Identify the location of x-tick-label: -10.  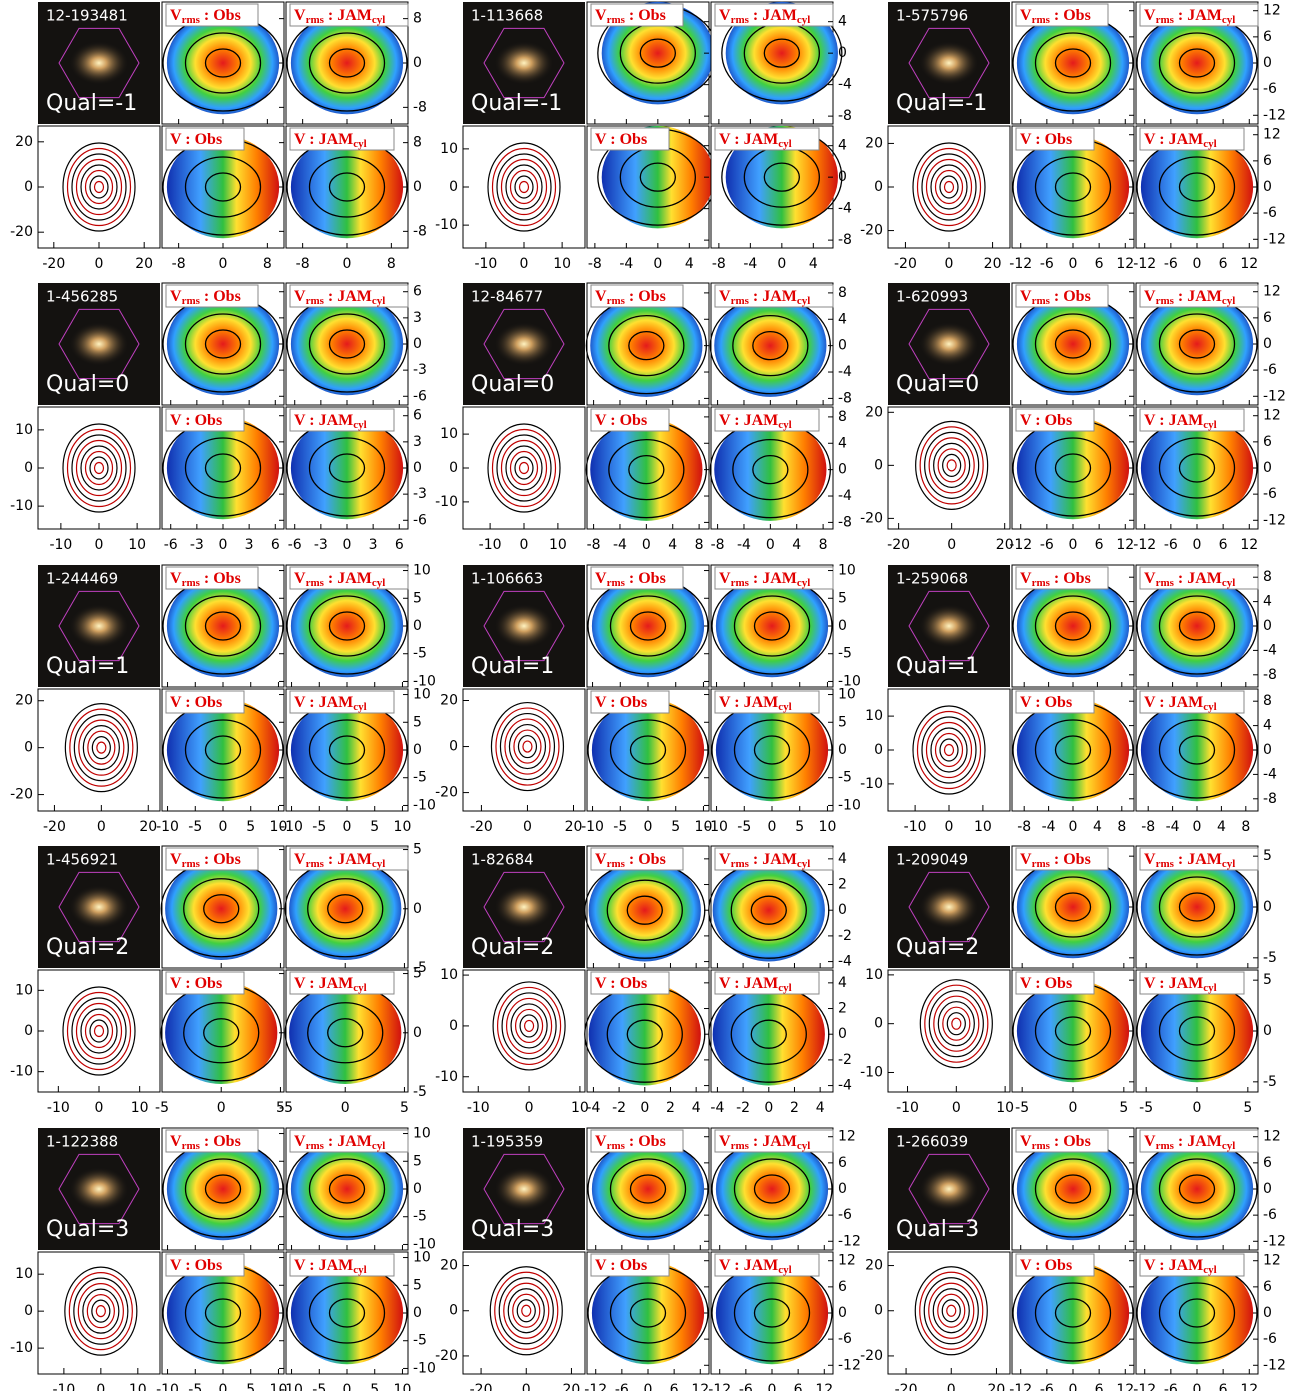
(60, 545).